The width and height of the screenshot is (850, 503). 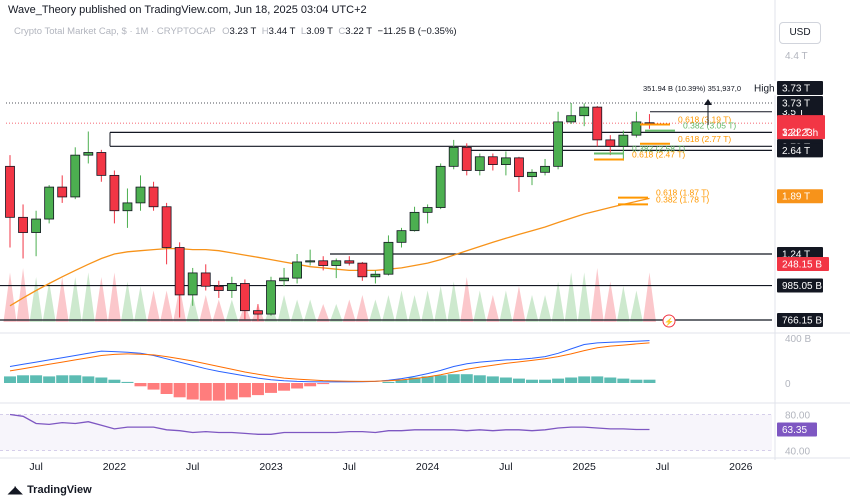 What do you see at coordinates (243, 31) in the screenshot?
I see `open-value: 3.23 T` at bounding box center [243, 31].